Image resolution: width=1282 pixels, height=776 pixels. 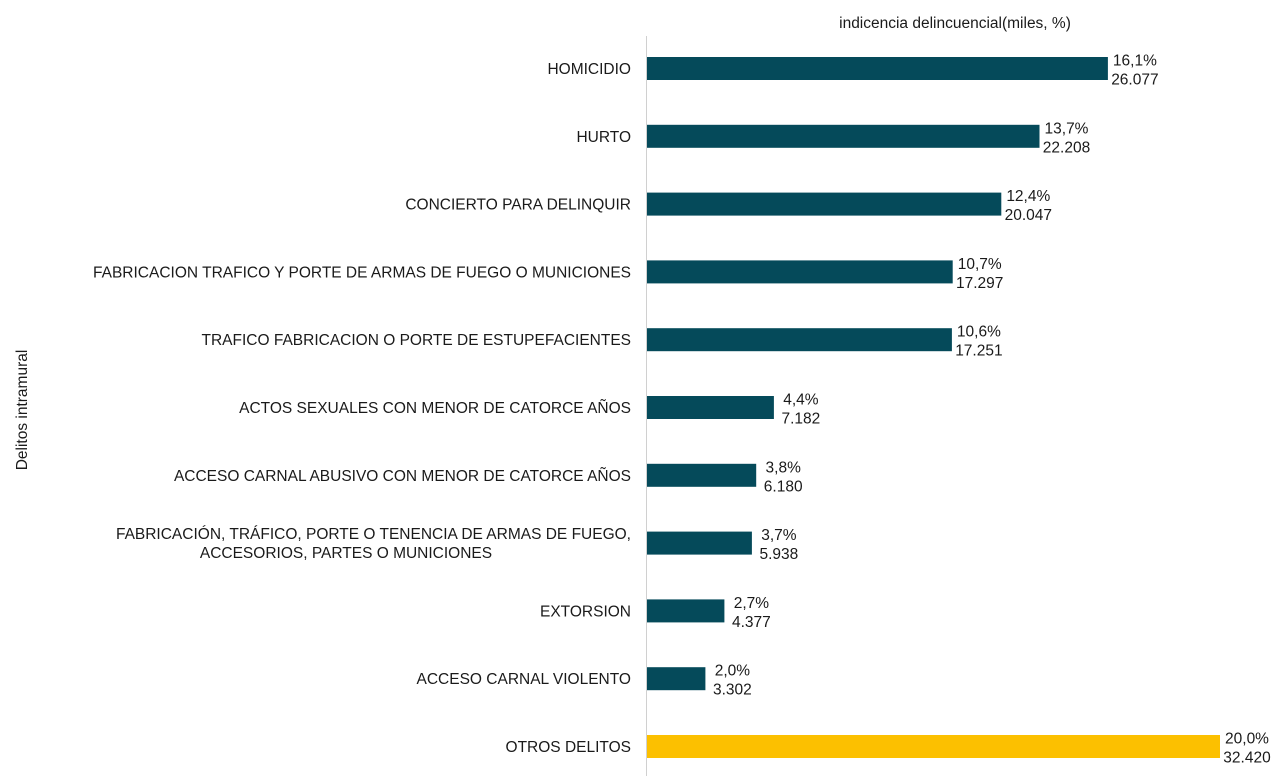 What do you see at coordinates (783, 486) in the screenshot?
I see `value-label: 6.180` at bounding box center [783, 486].